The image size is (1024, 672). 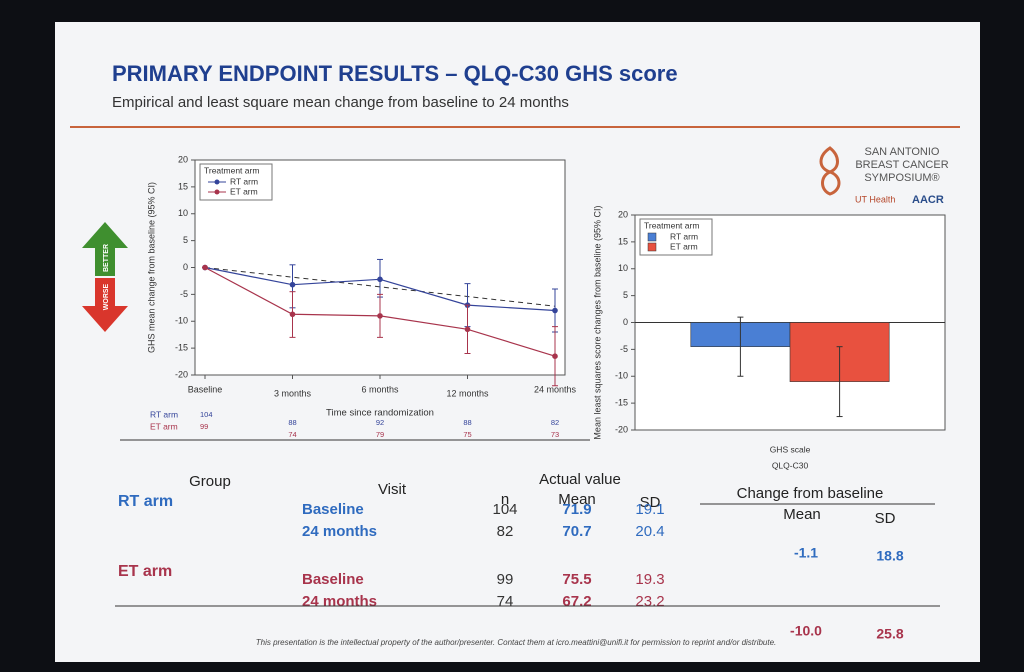 I want to click on group-label: RT arm, so click(x=145, y=501).